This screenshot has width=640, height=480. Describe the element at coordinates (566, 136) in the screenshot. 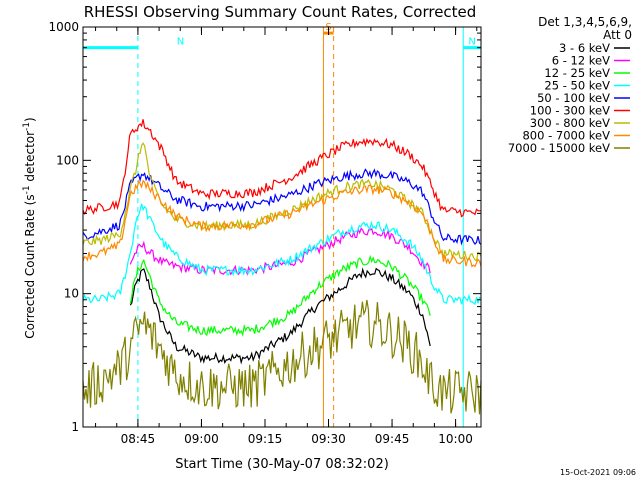

I see `legend-label-7: 800 - 7000 keV` at that location.